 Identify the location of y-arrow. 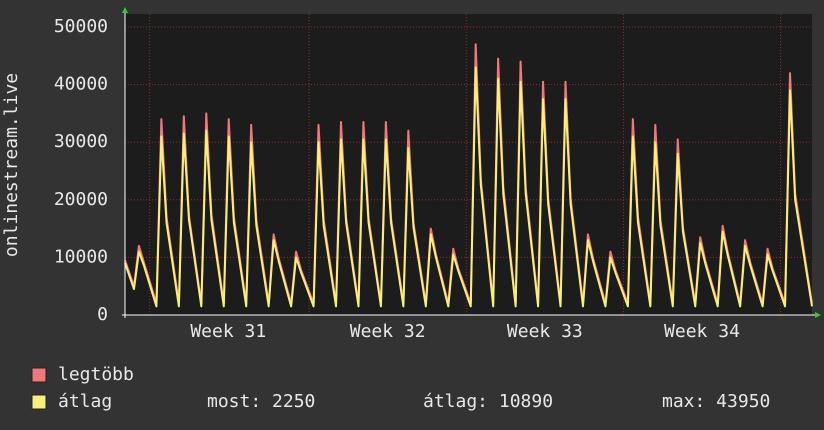
(125, 10).